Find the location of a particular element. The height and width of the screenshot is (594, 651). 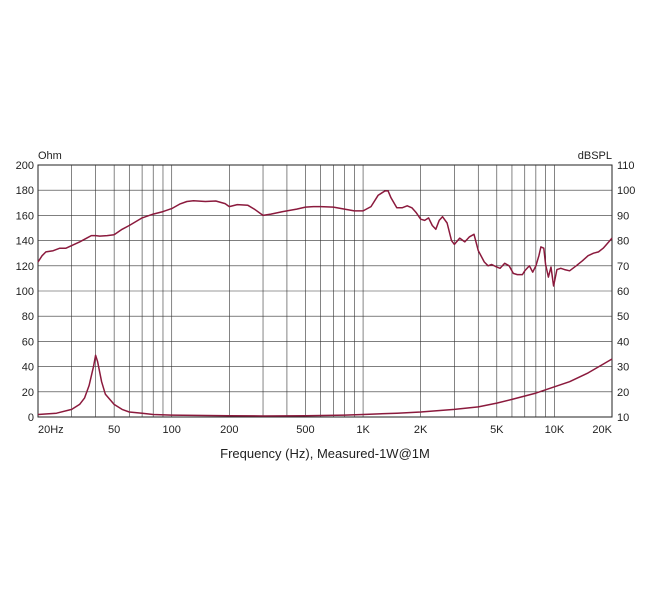

x-tick-label: 5K is located at coordinates (497, 430).